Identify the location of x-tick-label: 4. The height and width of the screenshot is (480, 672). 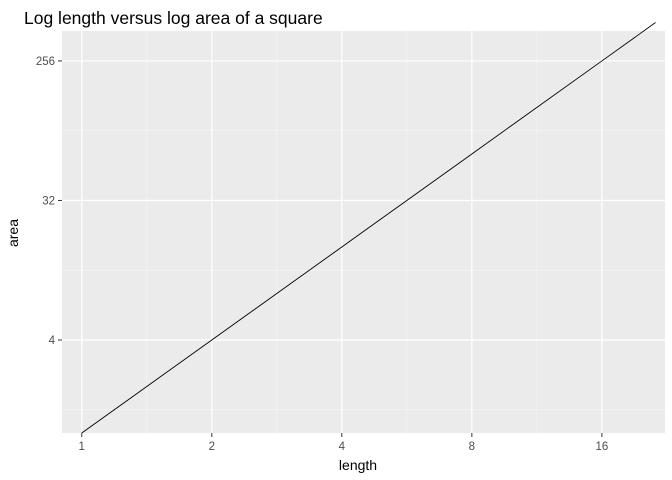
(342, 447).